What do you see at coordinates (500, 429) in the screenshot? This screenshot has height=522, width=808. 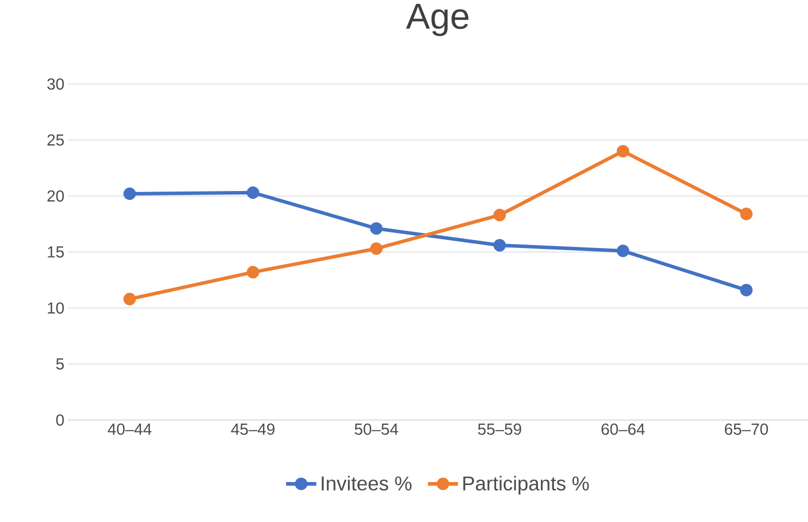 I see `x-tick-label: 55–59` at bounding box center [500, 429].